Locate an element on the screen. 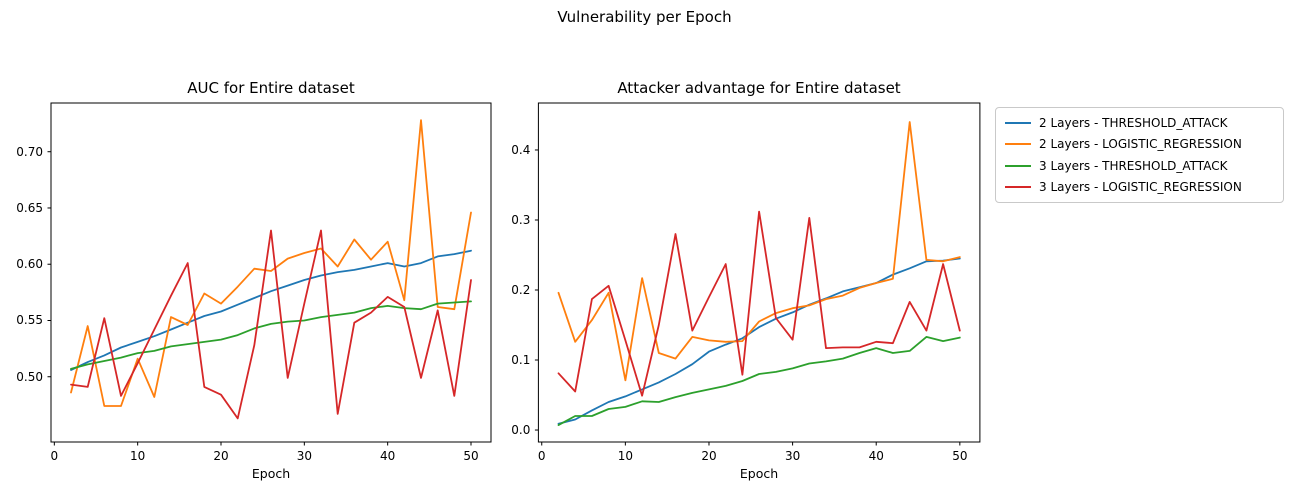 The height and width of the screenshot is (495, 1289). left-chart-title: AUC for Entire dataset is located at coordinates (271, 88).